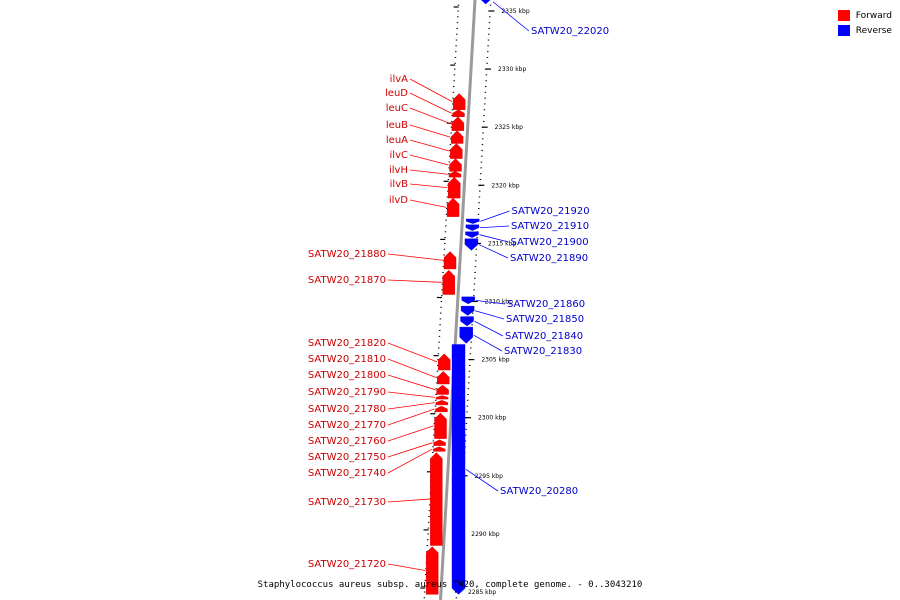 The image size is (900, 600). What do you see at coordinates (397, 140) in the screenshot?
I see `forward-gene-label: leuA` at bounding box center [397, 140].